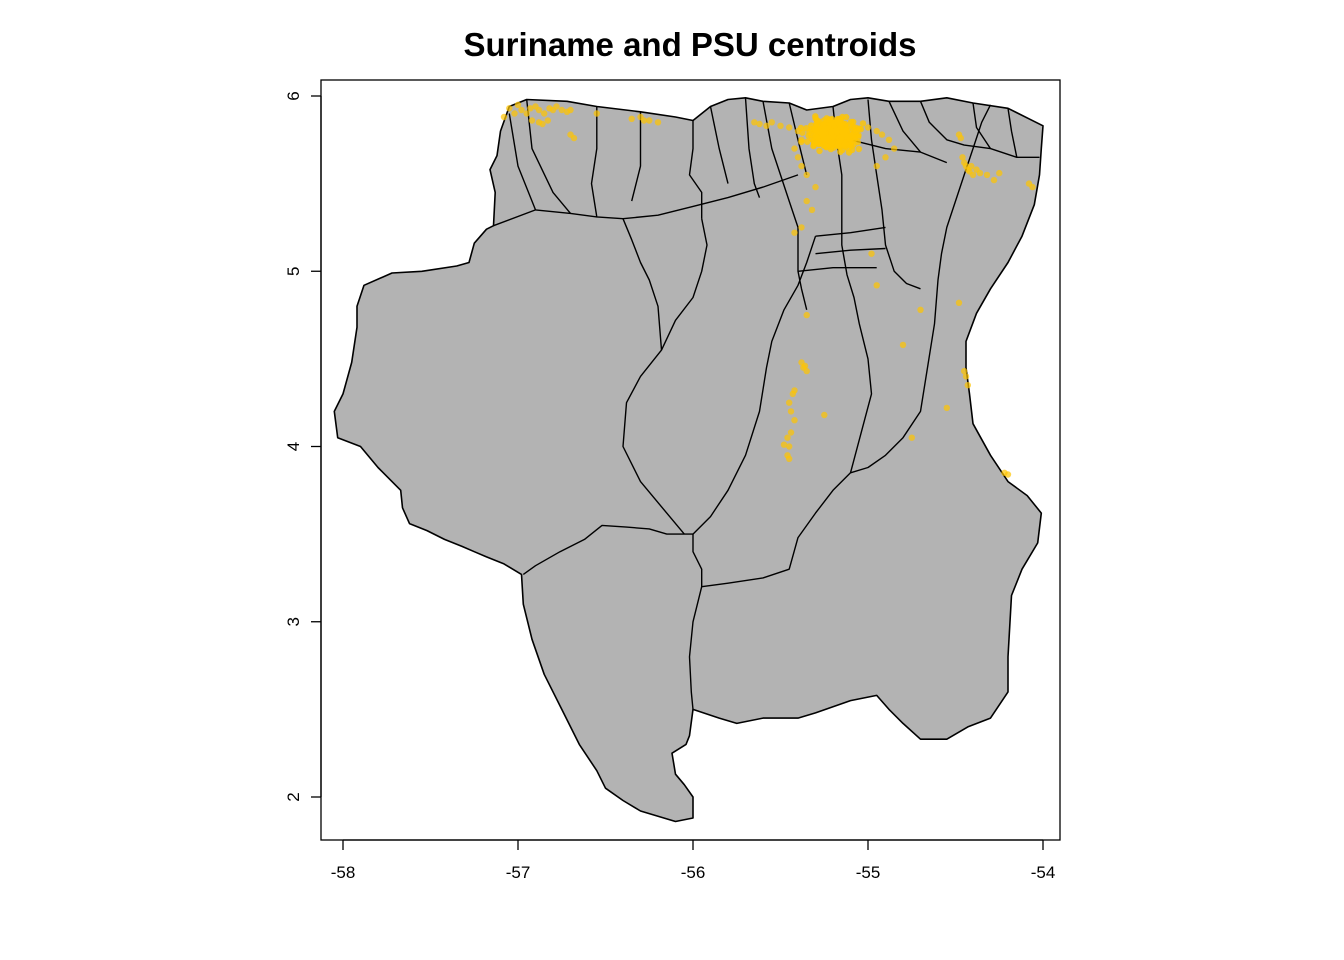 This screenshot has width=1344, height=960. I want to click on map-title: Suriname and PSU centroids, so click(690, 44).